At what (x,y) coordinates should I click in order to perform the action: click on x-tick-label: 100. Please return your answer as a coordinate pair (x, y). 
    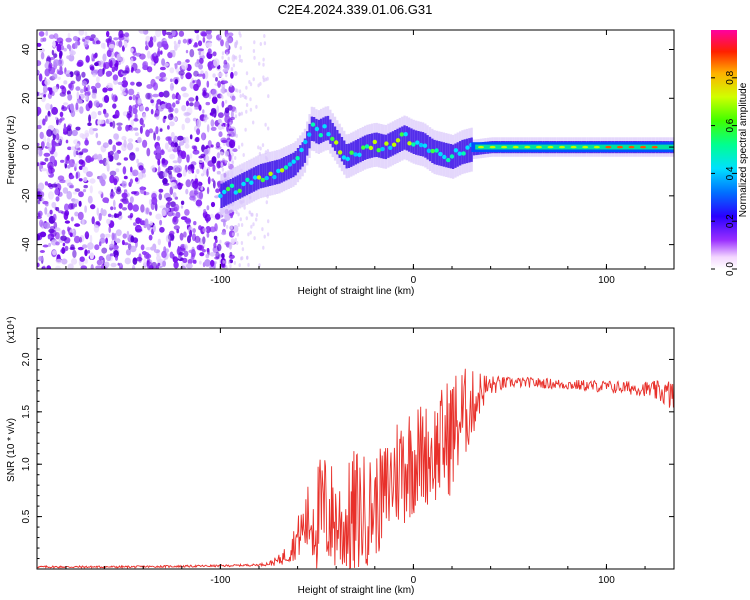
    Looking at the image, I should click on (606, 280).